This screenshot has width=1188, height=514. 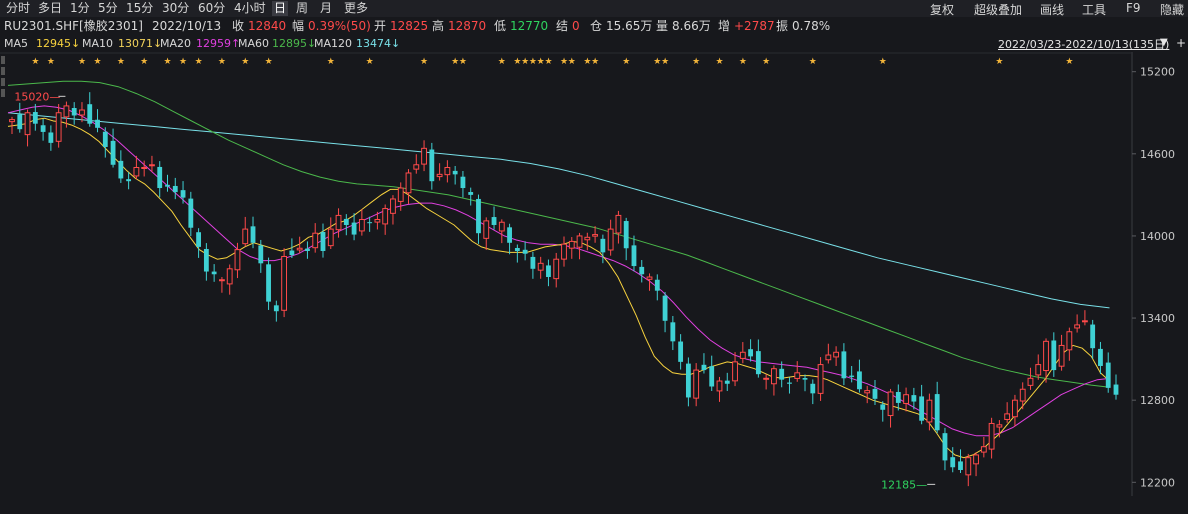 What do you see at coordinates (98, 43) in the screenshot?
I see `ma10-label: MA10` at bounding box center [98, 43].